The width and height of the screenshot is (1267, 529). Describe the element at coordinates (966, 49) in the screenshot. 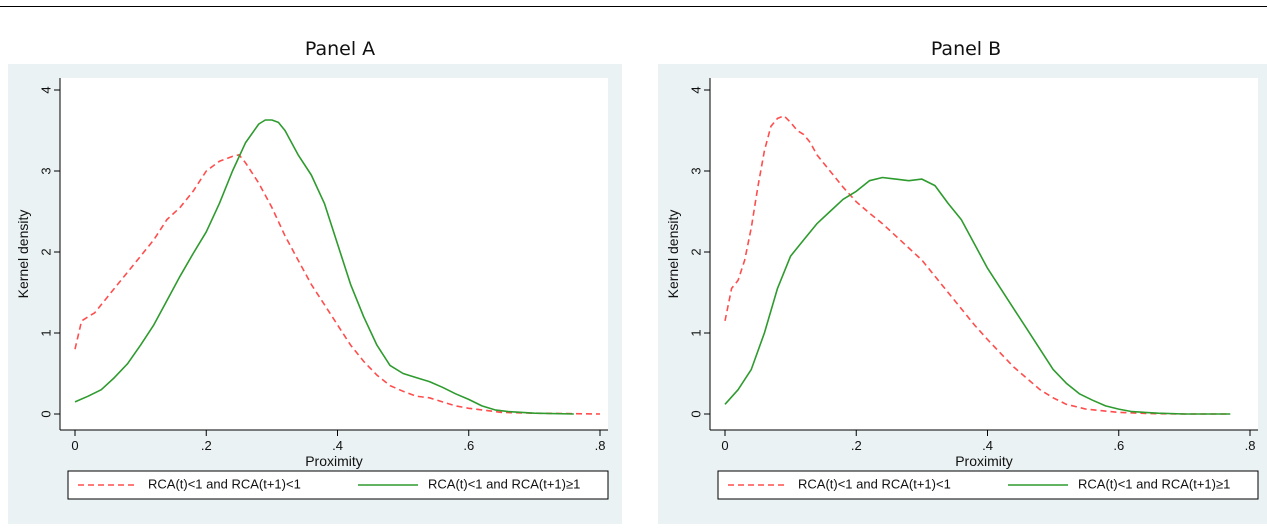

I see `panel-b-title: Panel B` at that location.